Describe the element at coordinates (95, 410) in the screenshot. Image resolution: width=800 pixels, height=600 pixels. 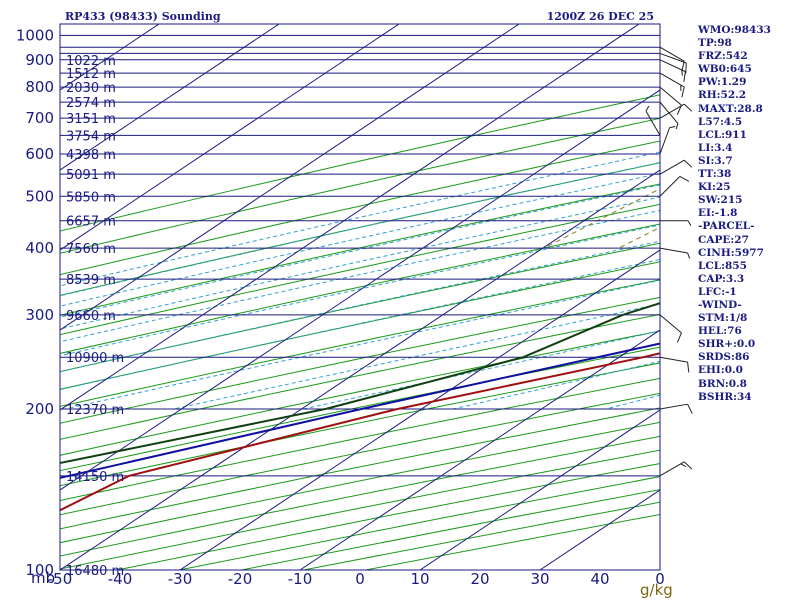
I see `height-label: 12370 m` at that location.